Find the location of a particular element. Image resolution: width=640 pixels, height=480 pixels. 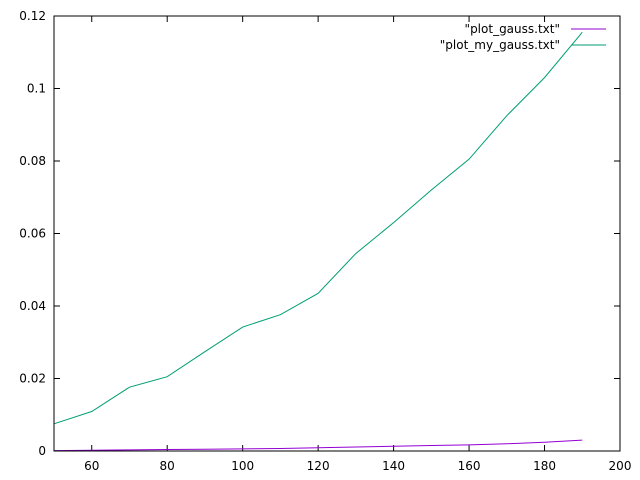

x-tick-label: 200 is located at coordinates (620, 466).